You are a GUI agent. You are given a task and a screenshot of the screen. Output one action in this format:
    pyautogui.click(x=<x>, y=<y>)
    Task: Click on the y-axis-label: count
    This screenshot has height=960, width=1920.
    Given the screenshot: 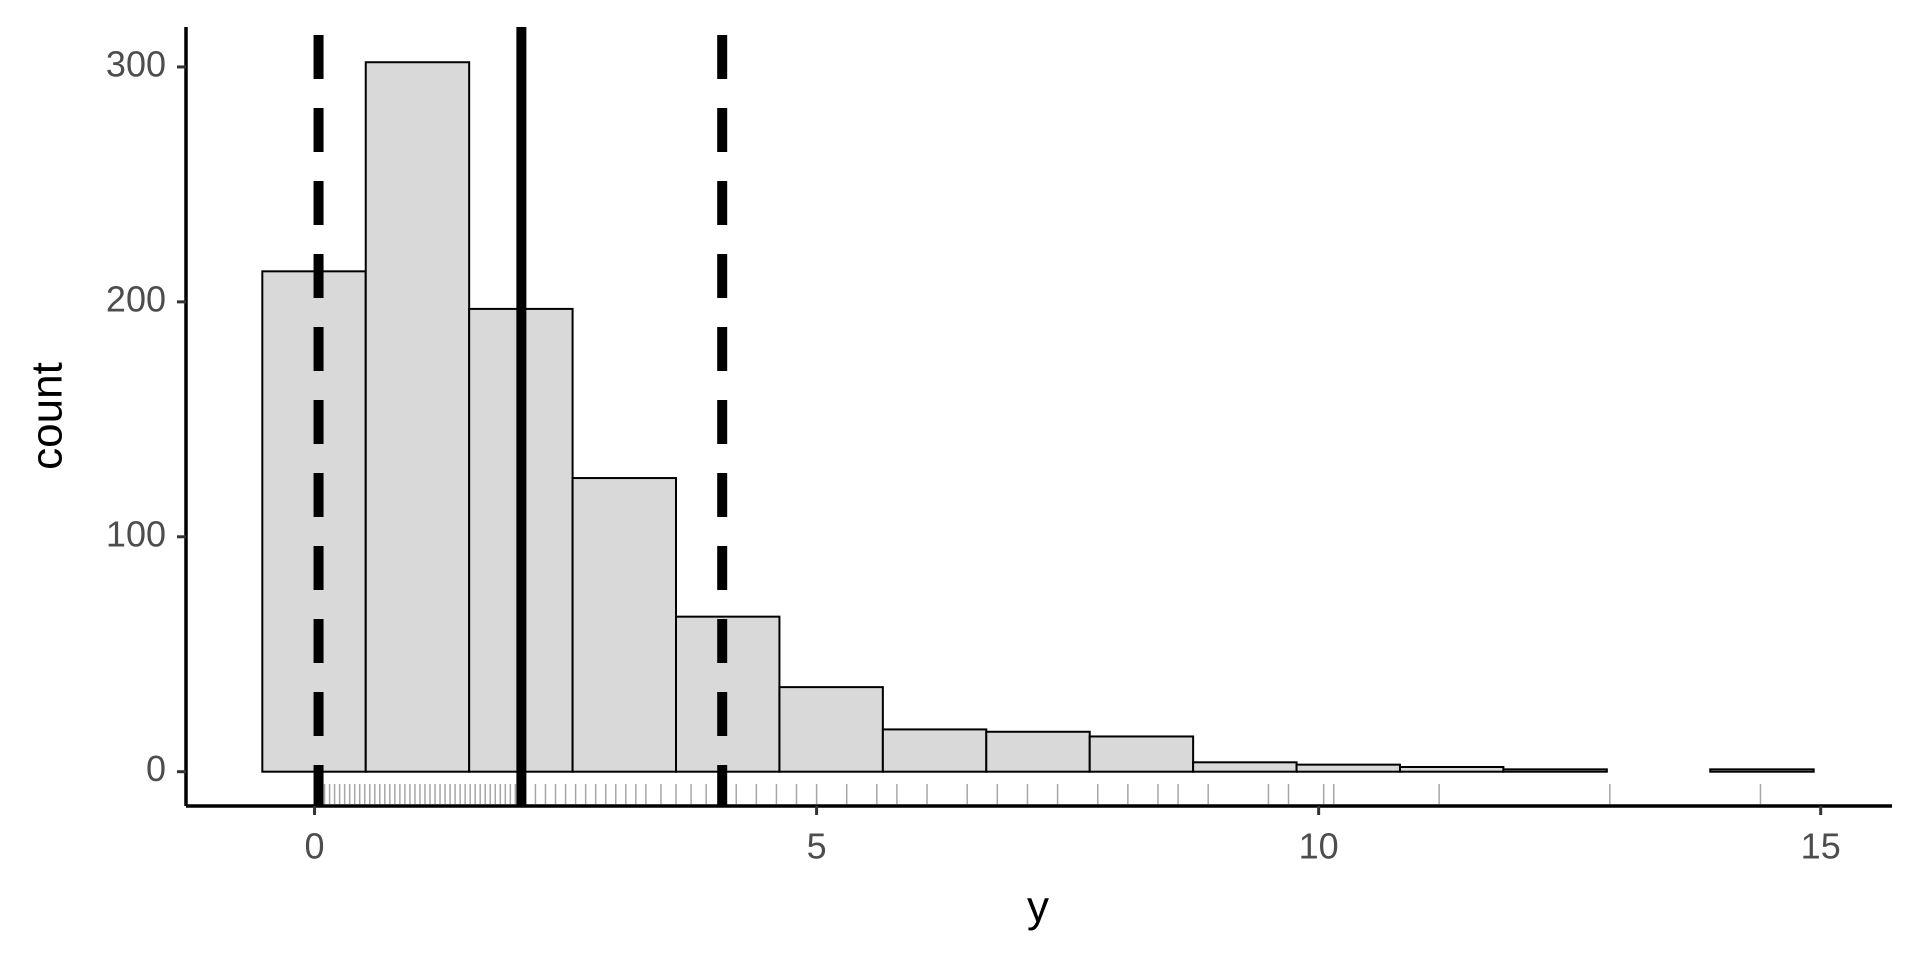 What is the action you would take?
    pyautogui.click(x=47, y=416)
    